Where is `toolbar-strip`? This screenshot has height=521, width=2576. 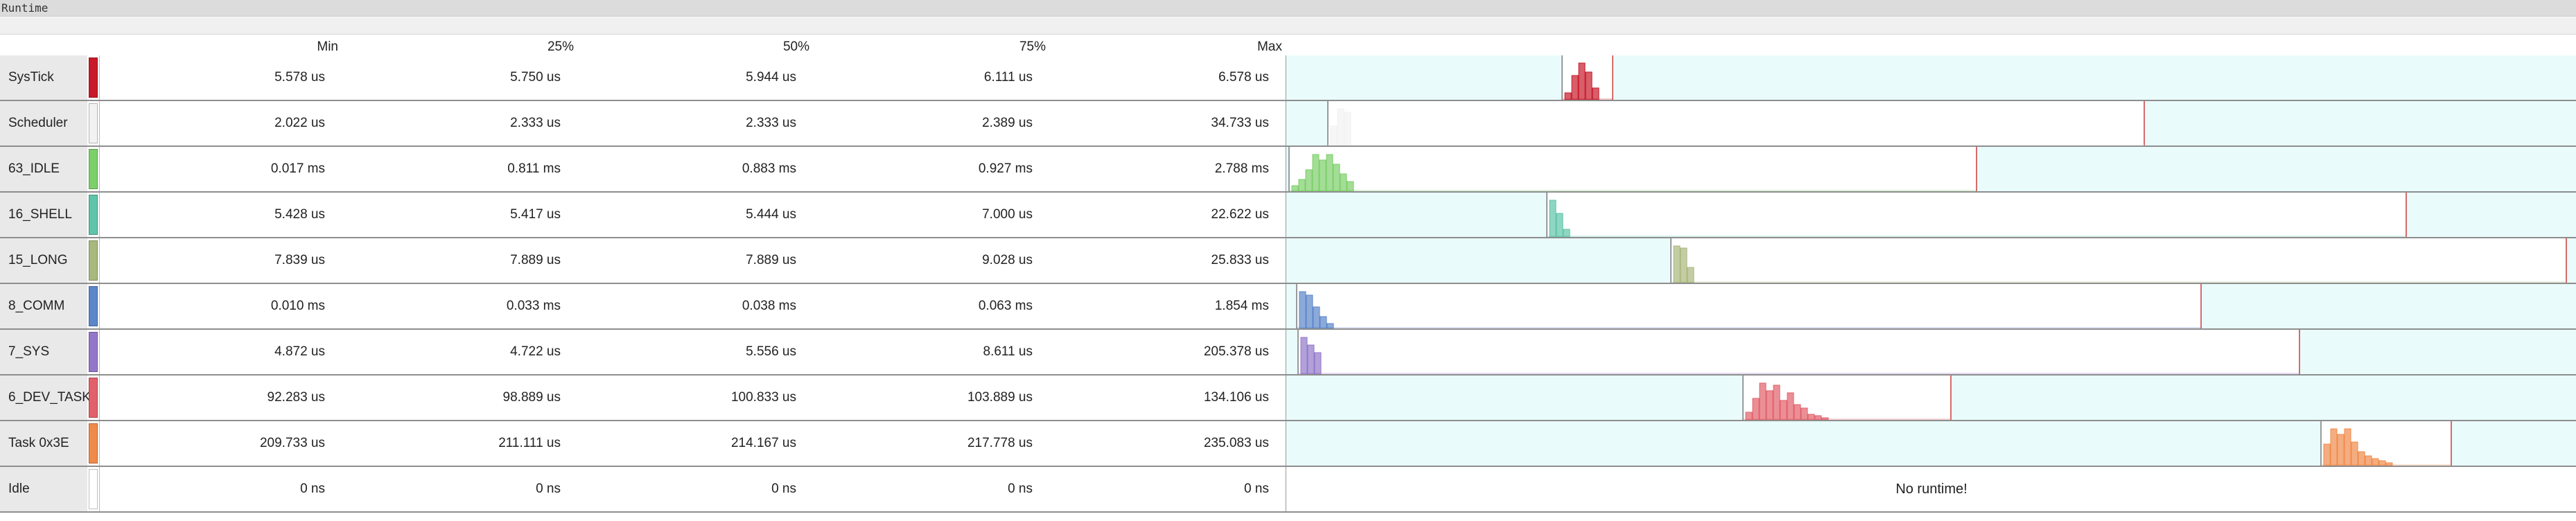
toolbar-strip is located at coordinates (1288, 26).